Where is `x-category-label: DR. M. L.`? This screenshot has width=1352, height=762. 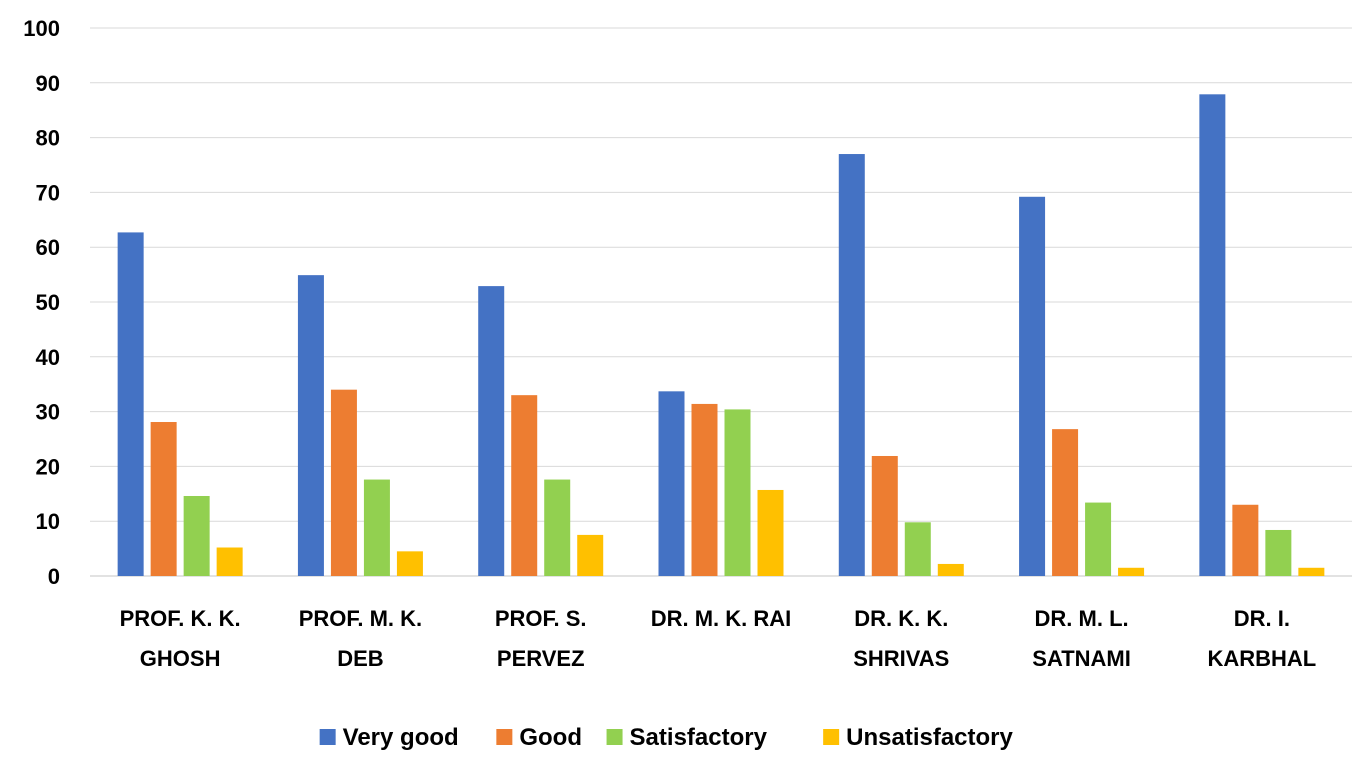
x-category-label: DR. M. L. is located at coordinates (1082, 618).